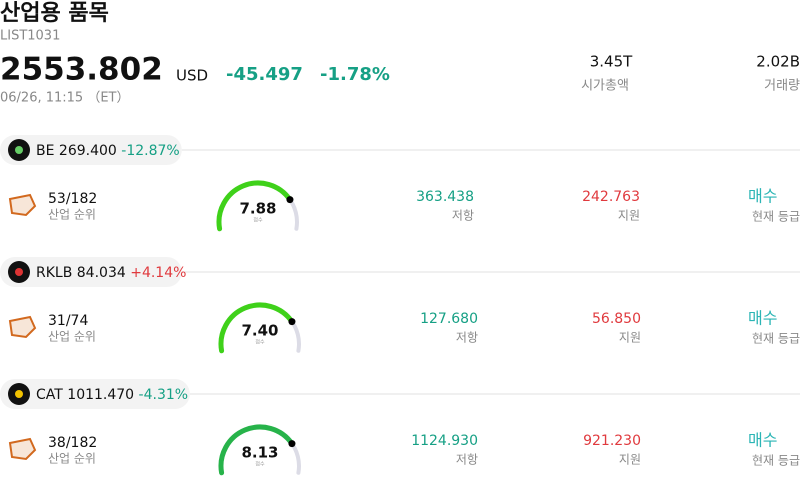 The height and width of the screenshot is (492, 800). I want to click on ticker-info: BE 269.400 -12.87%, so click(108, 151).